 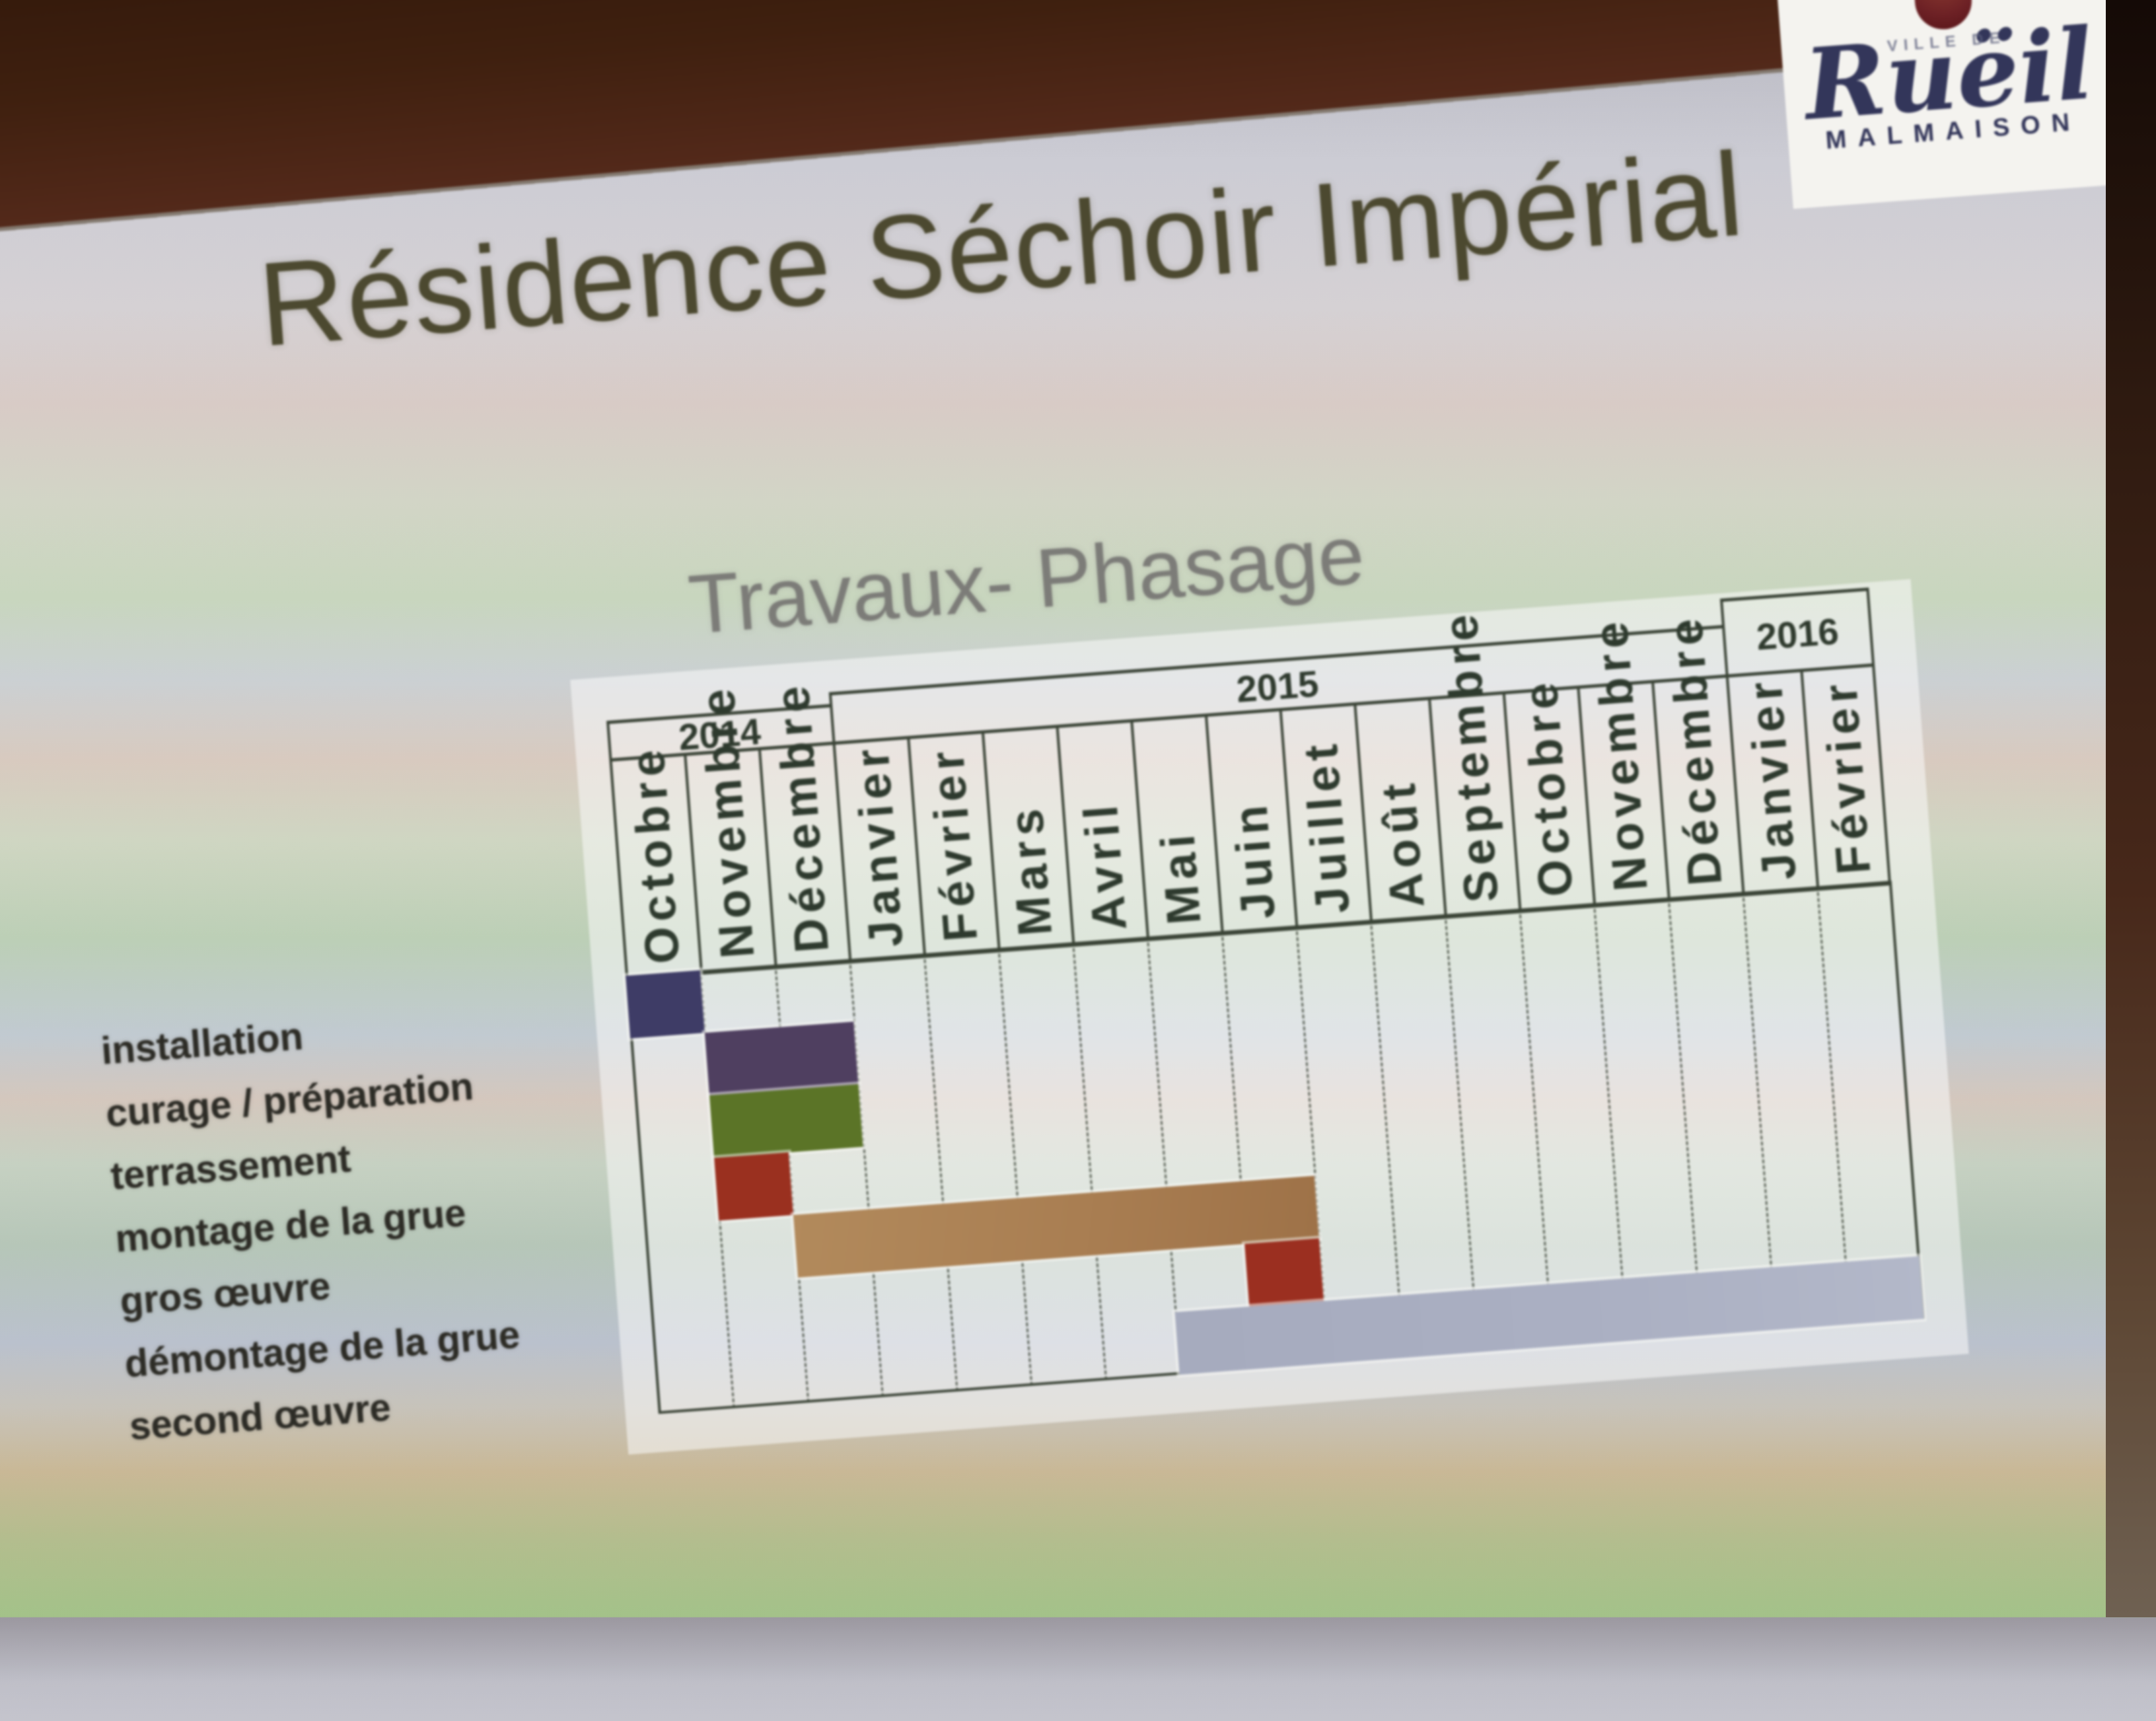 What do you see at coordinates (1621, 753) in the screenshot?
I see `month-label: Novembre` at bounding box center [1621, 753].